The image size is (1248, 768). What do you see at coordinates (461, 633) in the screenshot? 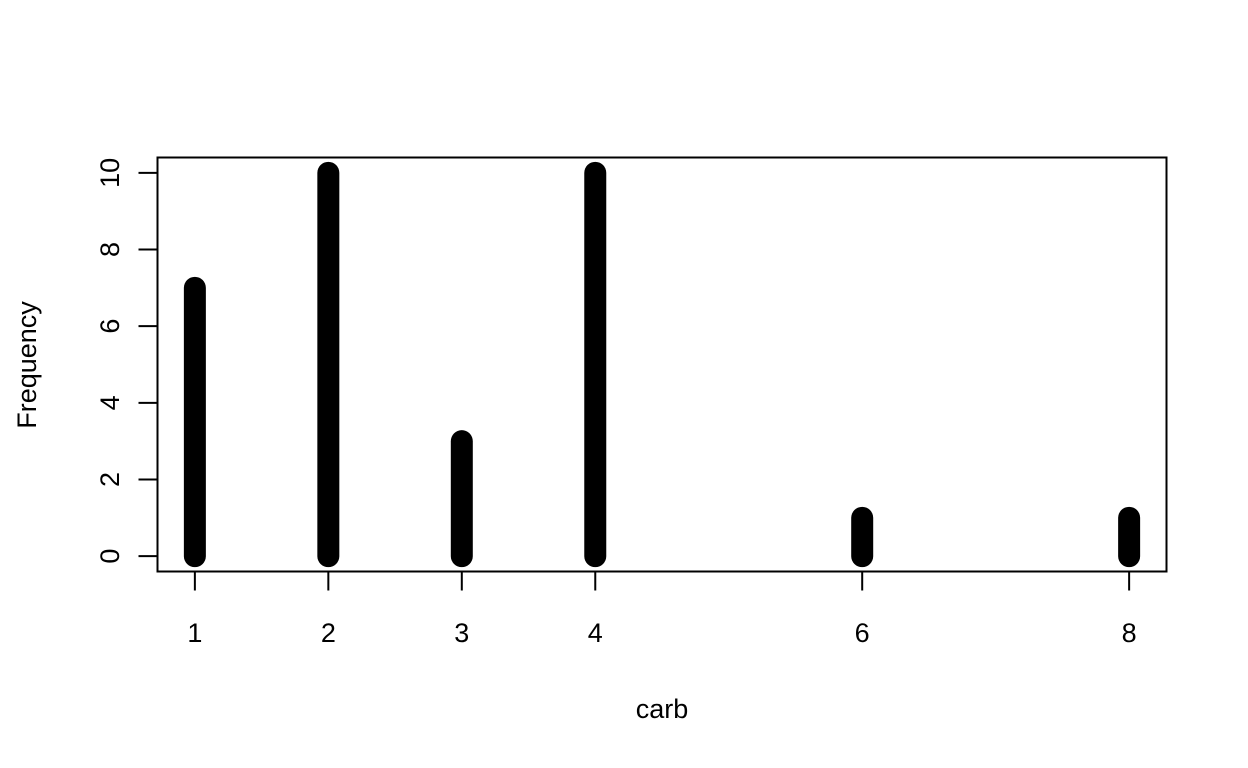
I see `x-tick-label: 3` at bounding box center [461, 633].